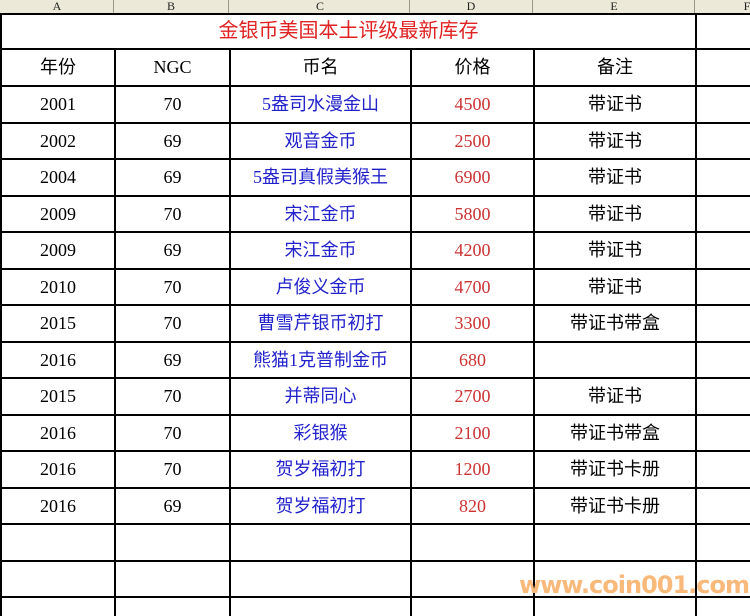 The height and width of the screenshot is (616, 750). Describe the element at coordinates (746, 6) in the screenshot. I see `column-header-f: F` at that location.